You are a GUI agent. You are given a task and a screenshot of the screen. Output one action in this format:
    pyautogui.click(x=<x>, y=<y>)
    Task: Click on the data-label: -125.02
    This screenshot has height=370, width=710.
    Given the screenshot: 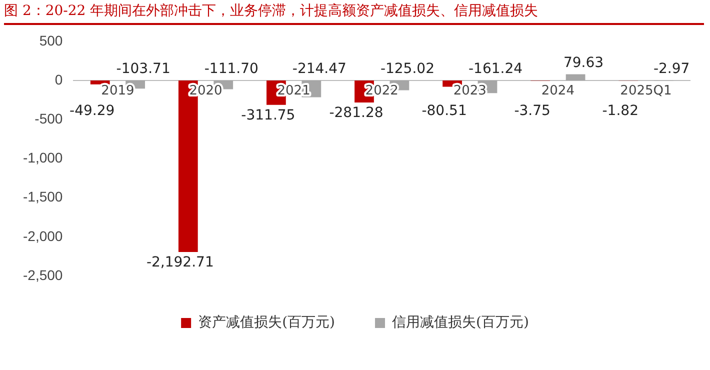 What is the action you would take?
    pyautogui.click(x=407, y=69)
    